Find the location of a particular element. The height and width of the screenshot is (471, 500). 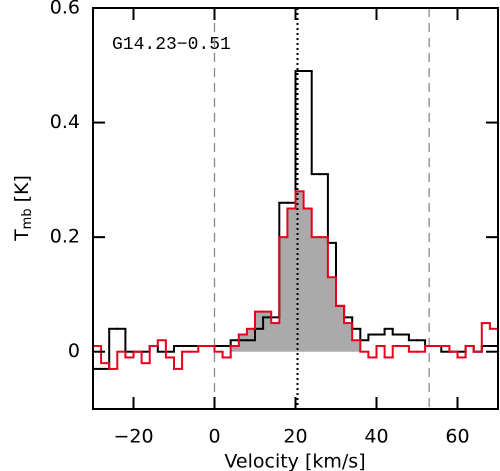

annotation: G14.23−0.51 is located at coordinates (171, 45).